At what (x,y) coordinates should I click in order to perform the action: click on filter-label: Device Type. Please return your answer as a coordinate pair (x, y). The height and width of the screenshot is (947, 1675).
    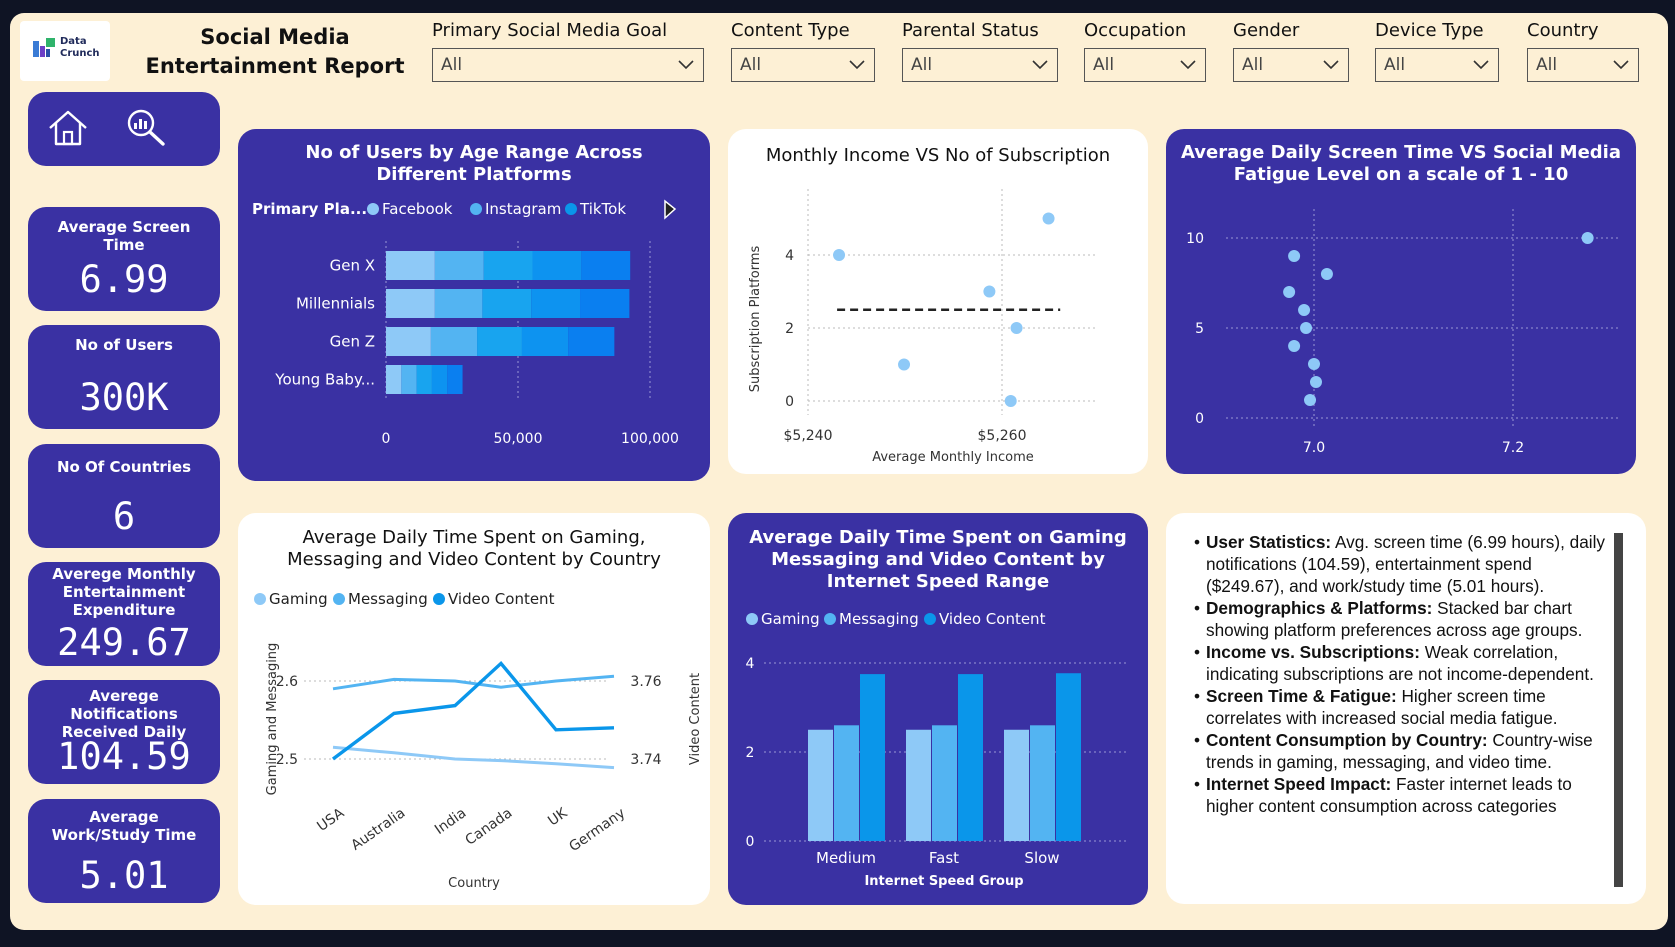
    Looking at the image, I should click on (1429, 30).